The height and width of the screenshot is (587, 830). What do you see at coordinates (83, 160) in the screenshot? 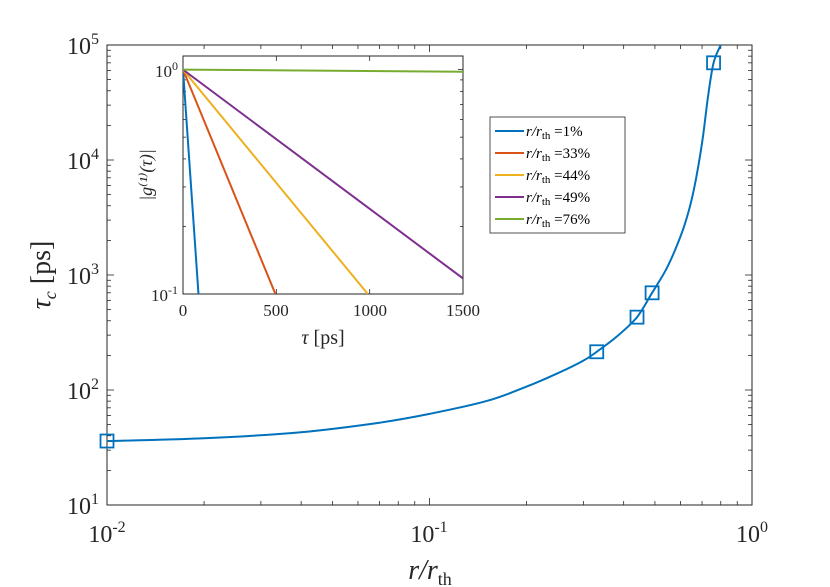
I see `main-y-tick-label: 10⁴` at bounding box center [83, 160].